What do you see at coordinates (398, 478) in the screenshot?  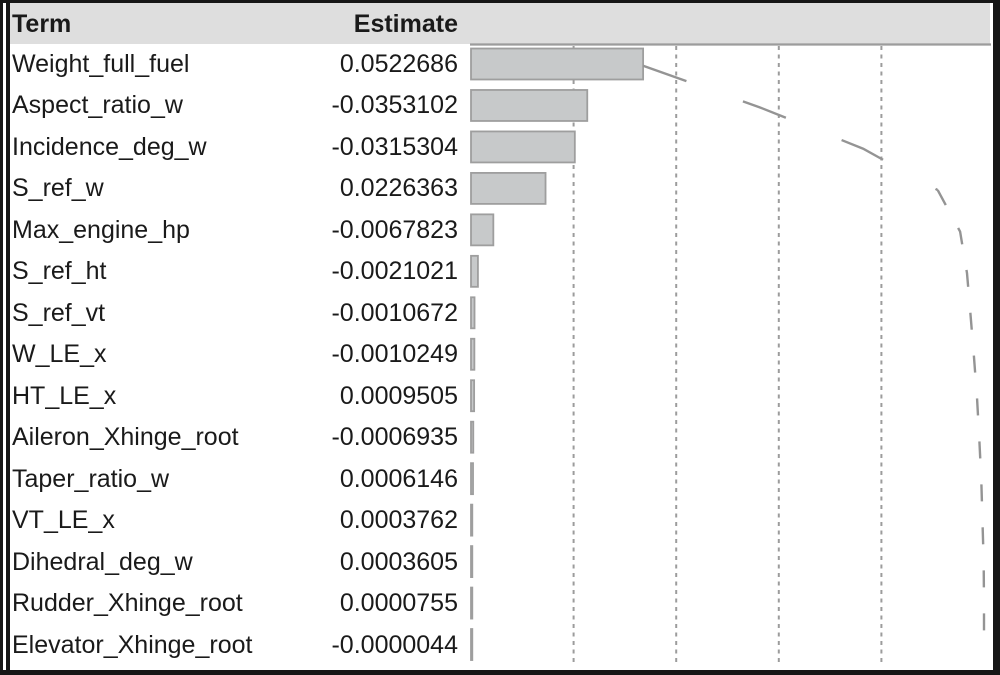 I see `estimate-cell: 0.0006146` at bounding box center [398, 478].